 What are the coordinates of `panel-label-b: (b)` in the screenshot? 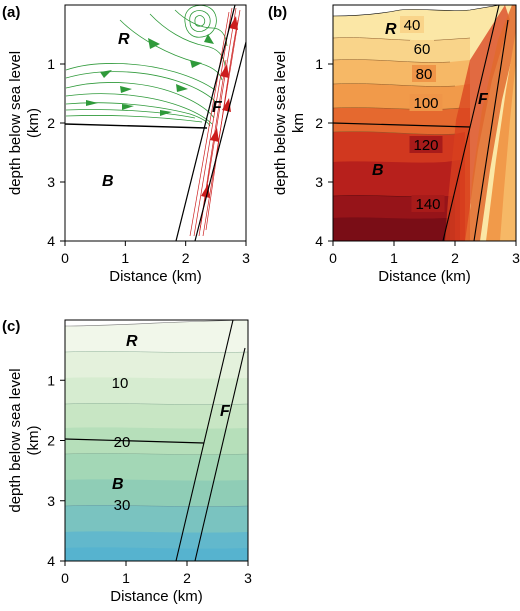 It's located at (277, 12).